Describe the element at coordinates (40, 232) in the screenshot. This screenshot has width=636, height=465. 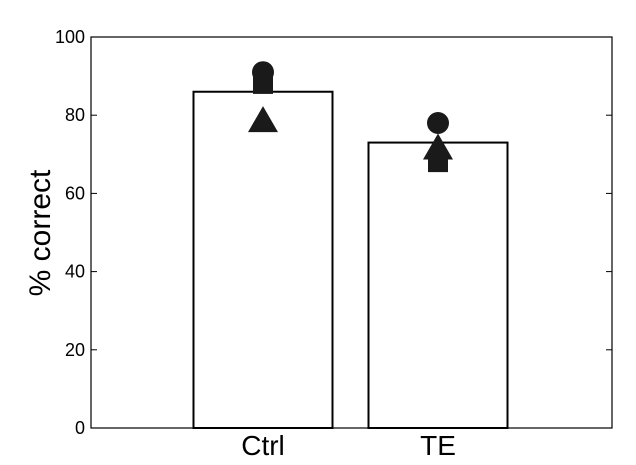
I see `y-axis-label: % correct` at that location.